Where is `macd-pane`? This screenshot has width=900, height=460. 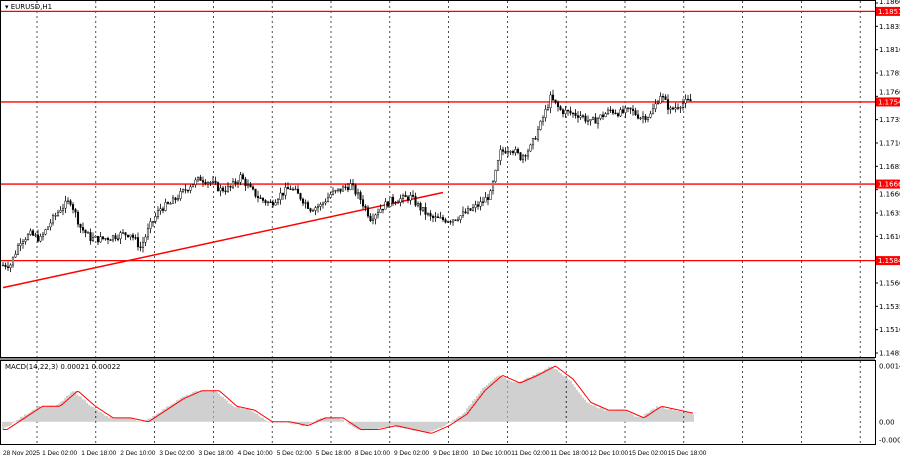 macd-pane is located at coordinates (348, 399).